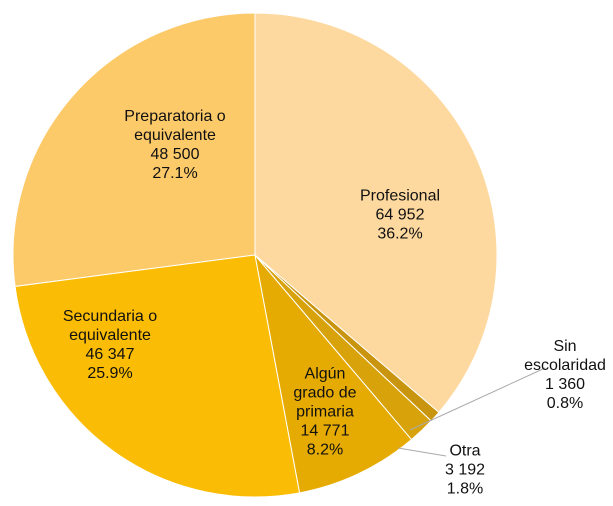 This screenshot has height=506, width=613. I want to click on label-percent: 36.2%, so click(400, 234).